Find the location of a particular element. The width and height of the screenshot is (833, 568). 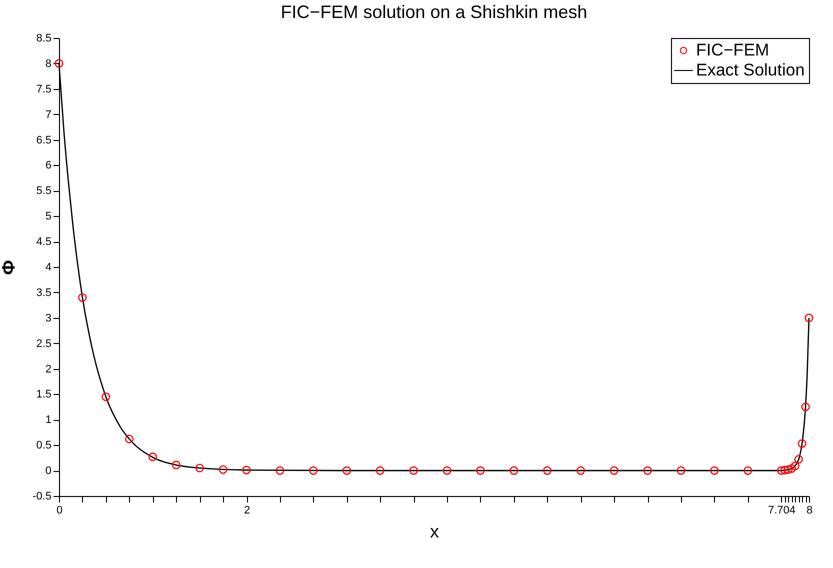

y-tick-label: 8.5 is located at coordinates (44, 38).